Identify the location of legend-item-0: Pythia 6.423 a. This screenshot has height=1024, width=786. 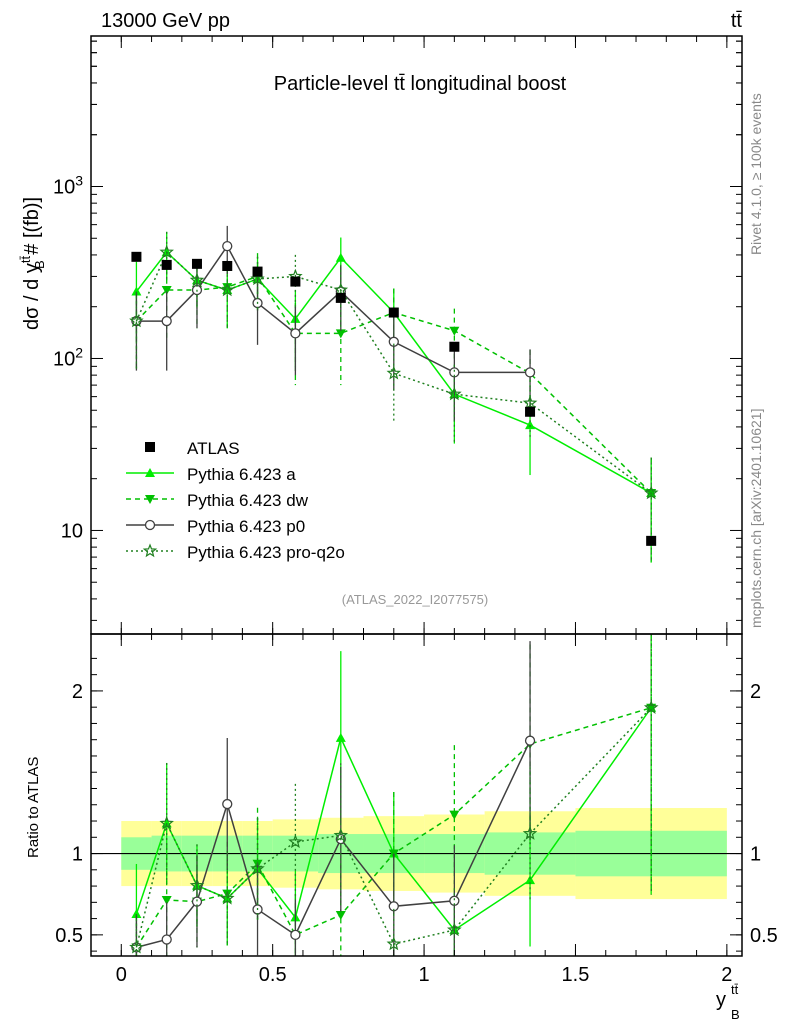
(211, 474).